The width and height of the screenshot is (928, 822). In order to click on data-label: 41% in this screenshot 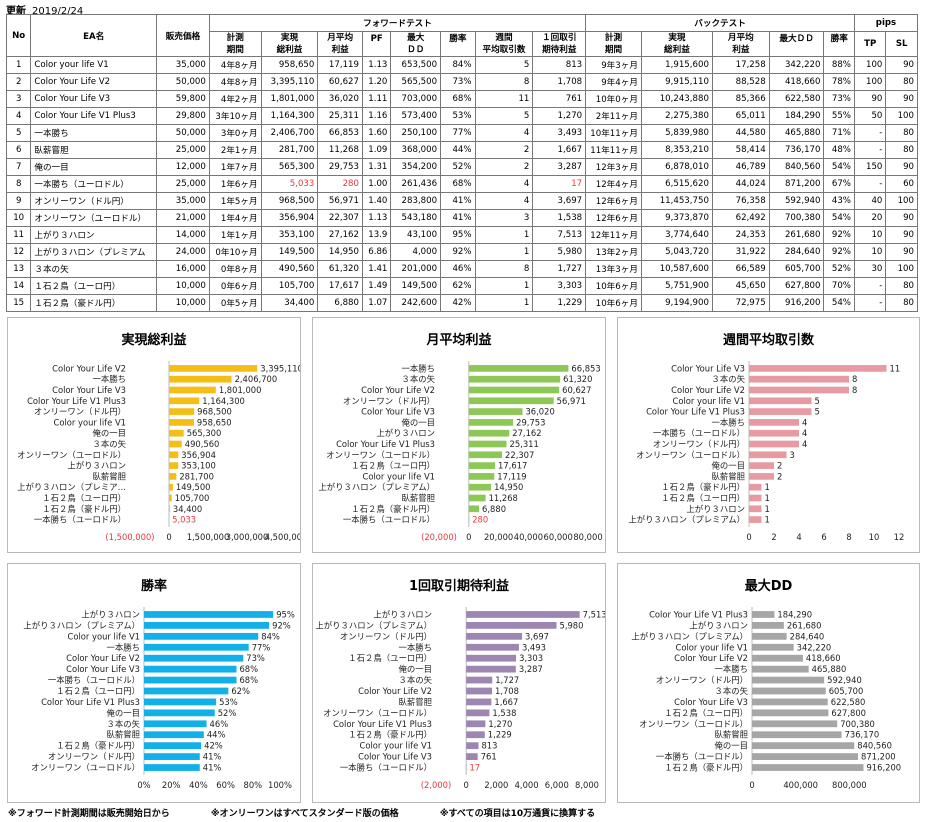, I will do `click(212, 768)`.